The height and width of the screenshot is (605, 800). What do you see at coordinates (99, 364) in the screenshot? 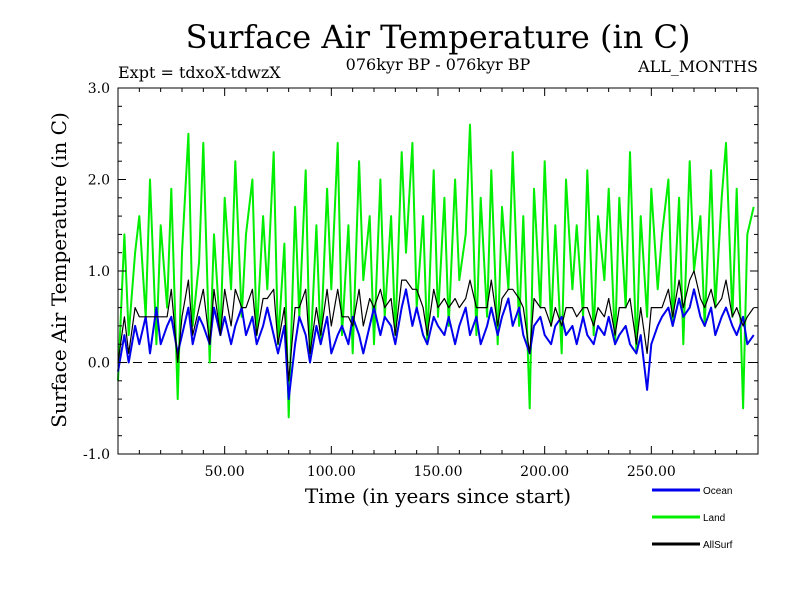
I see `y-tick-label: 0.0` at bounding box center [99, 364].